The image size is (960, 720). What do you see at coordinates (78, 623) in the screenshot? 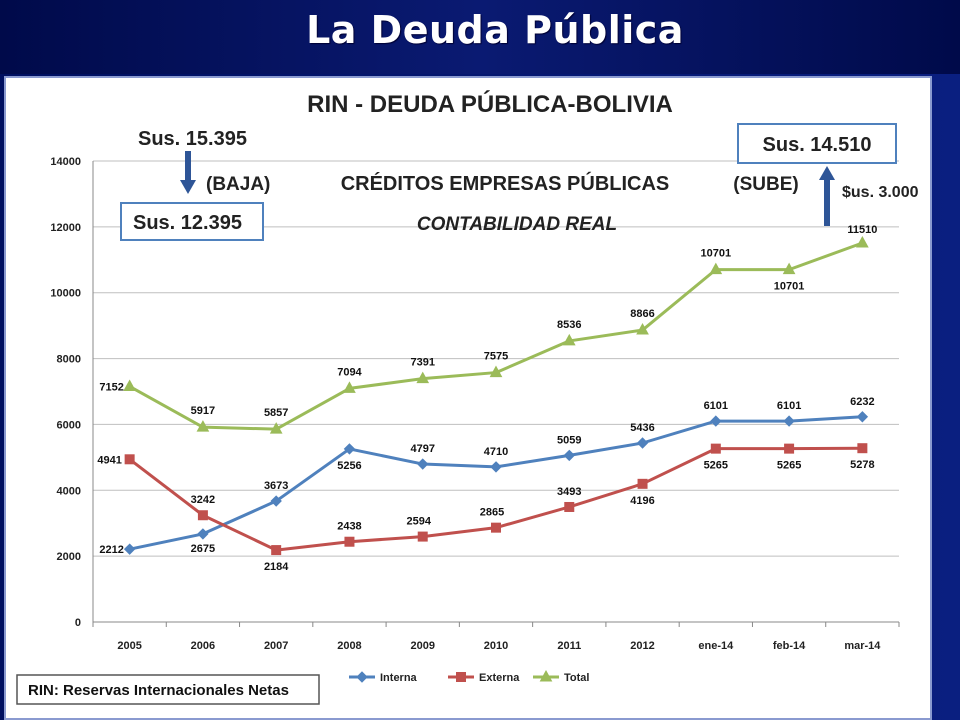
I see `y-tick-label: 0` at bounding box center [78, 623].